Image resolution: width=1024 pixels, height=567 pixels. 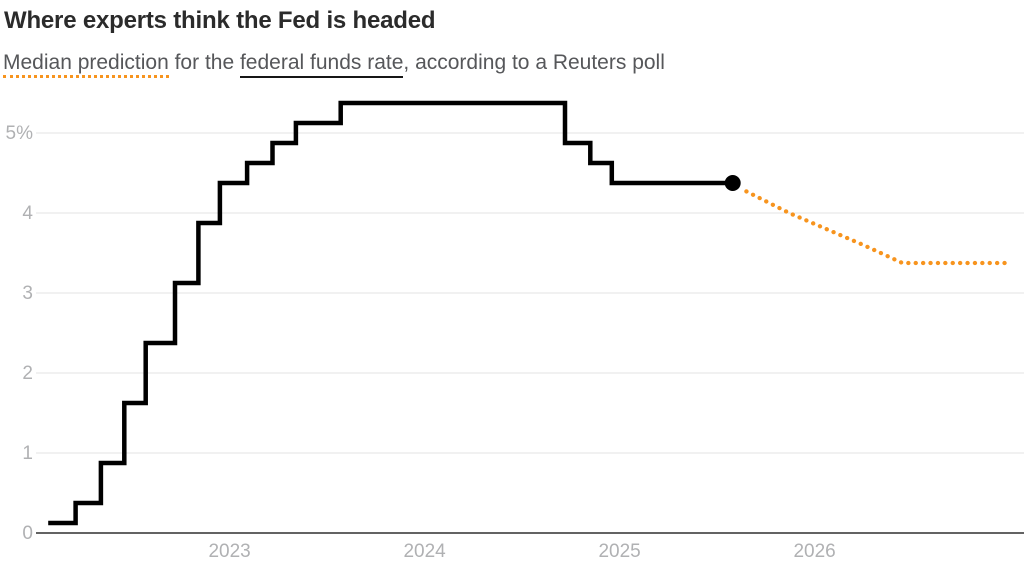 What do you see at coordinates (534, 62) in the screenshot?
I see `subtitle-text-tail: , according to a Reuters poll` at bounding box center [534, 62].